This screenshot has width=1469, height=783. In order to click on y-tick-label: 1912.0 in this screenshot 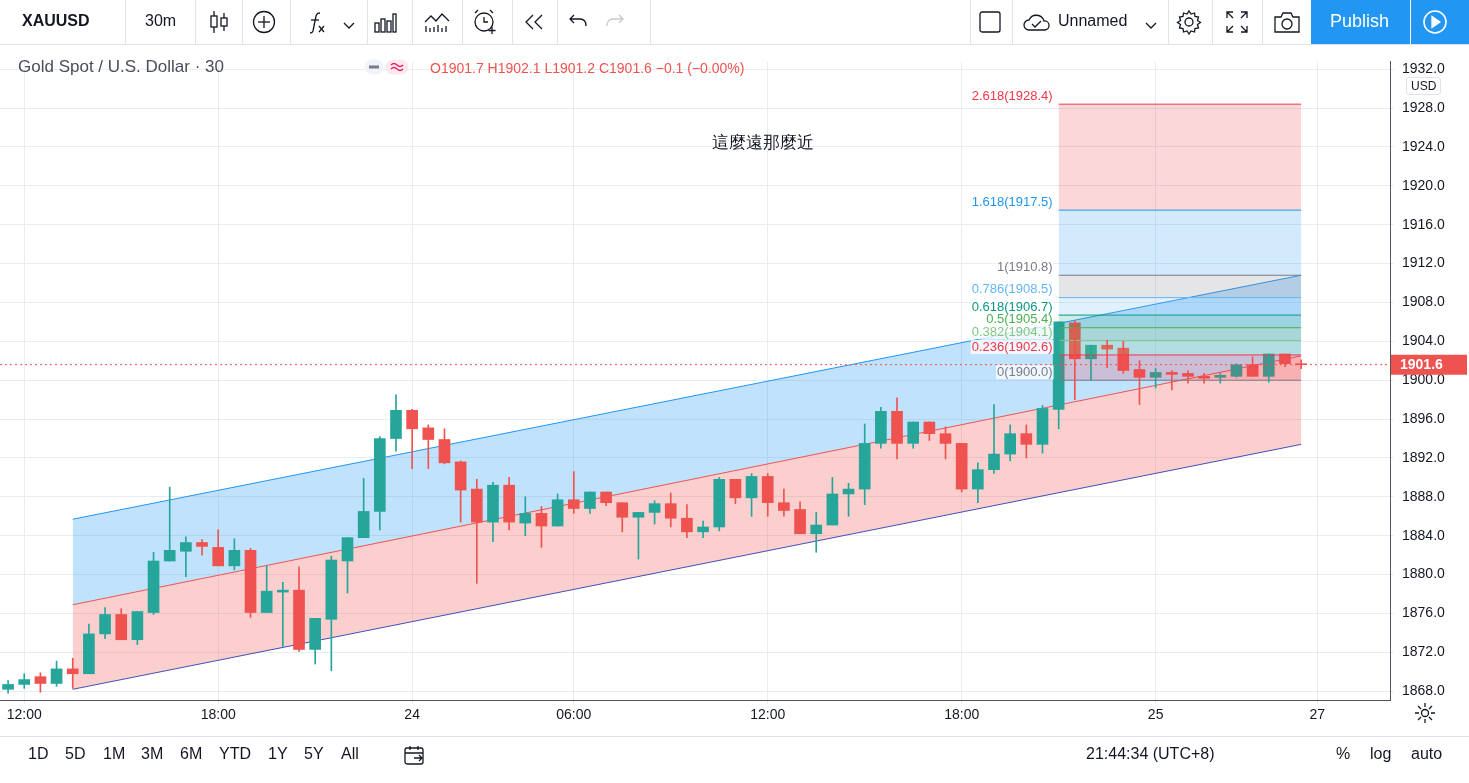, I will do `click(1424, 262)`.